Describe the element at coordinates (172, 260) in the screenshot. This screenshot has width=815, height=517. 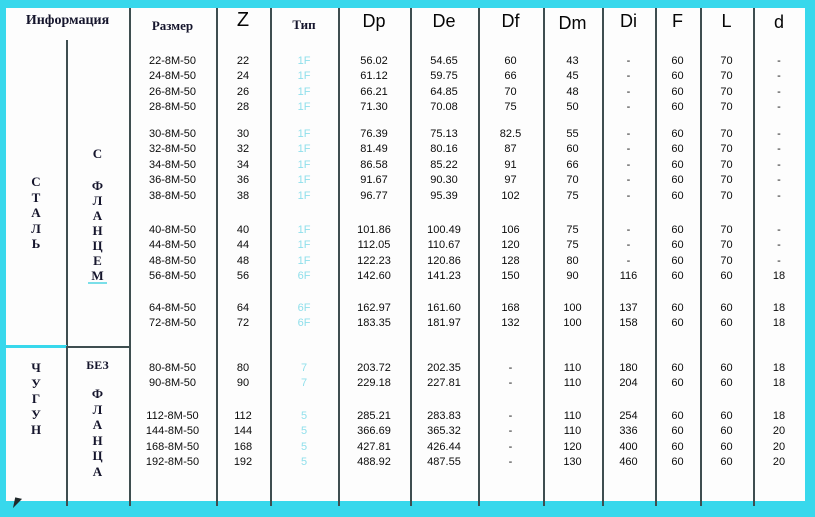
I see `cell-size: 48-8M-50` at that location.